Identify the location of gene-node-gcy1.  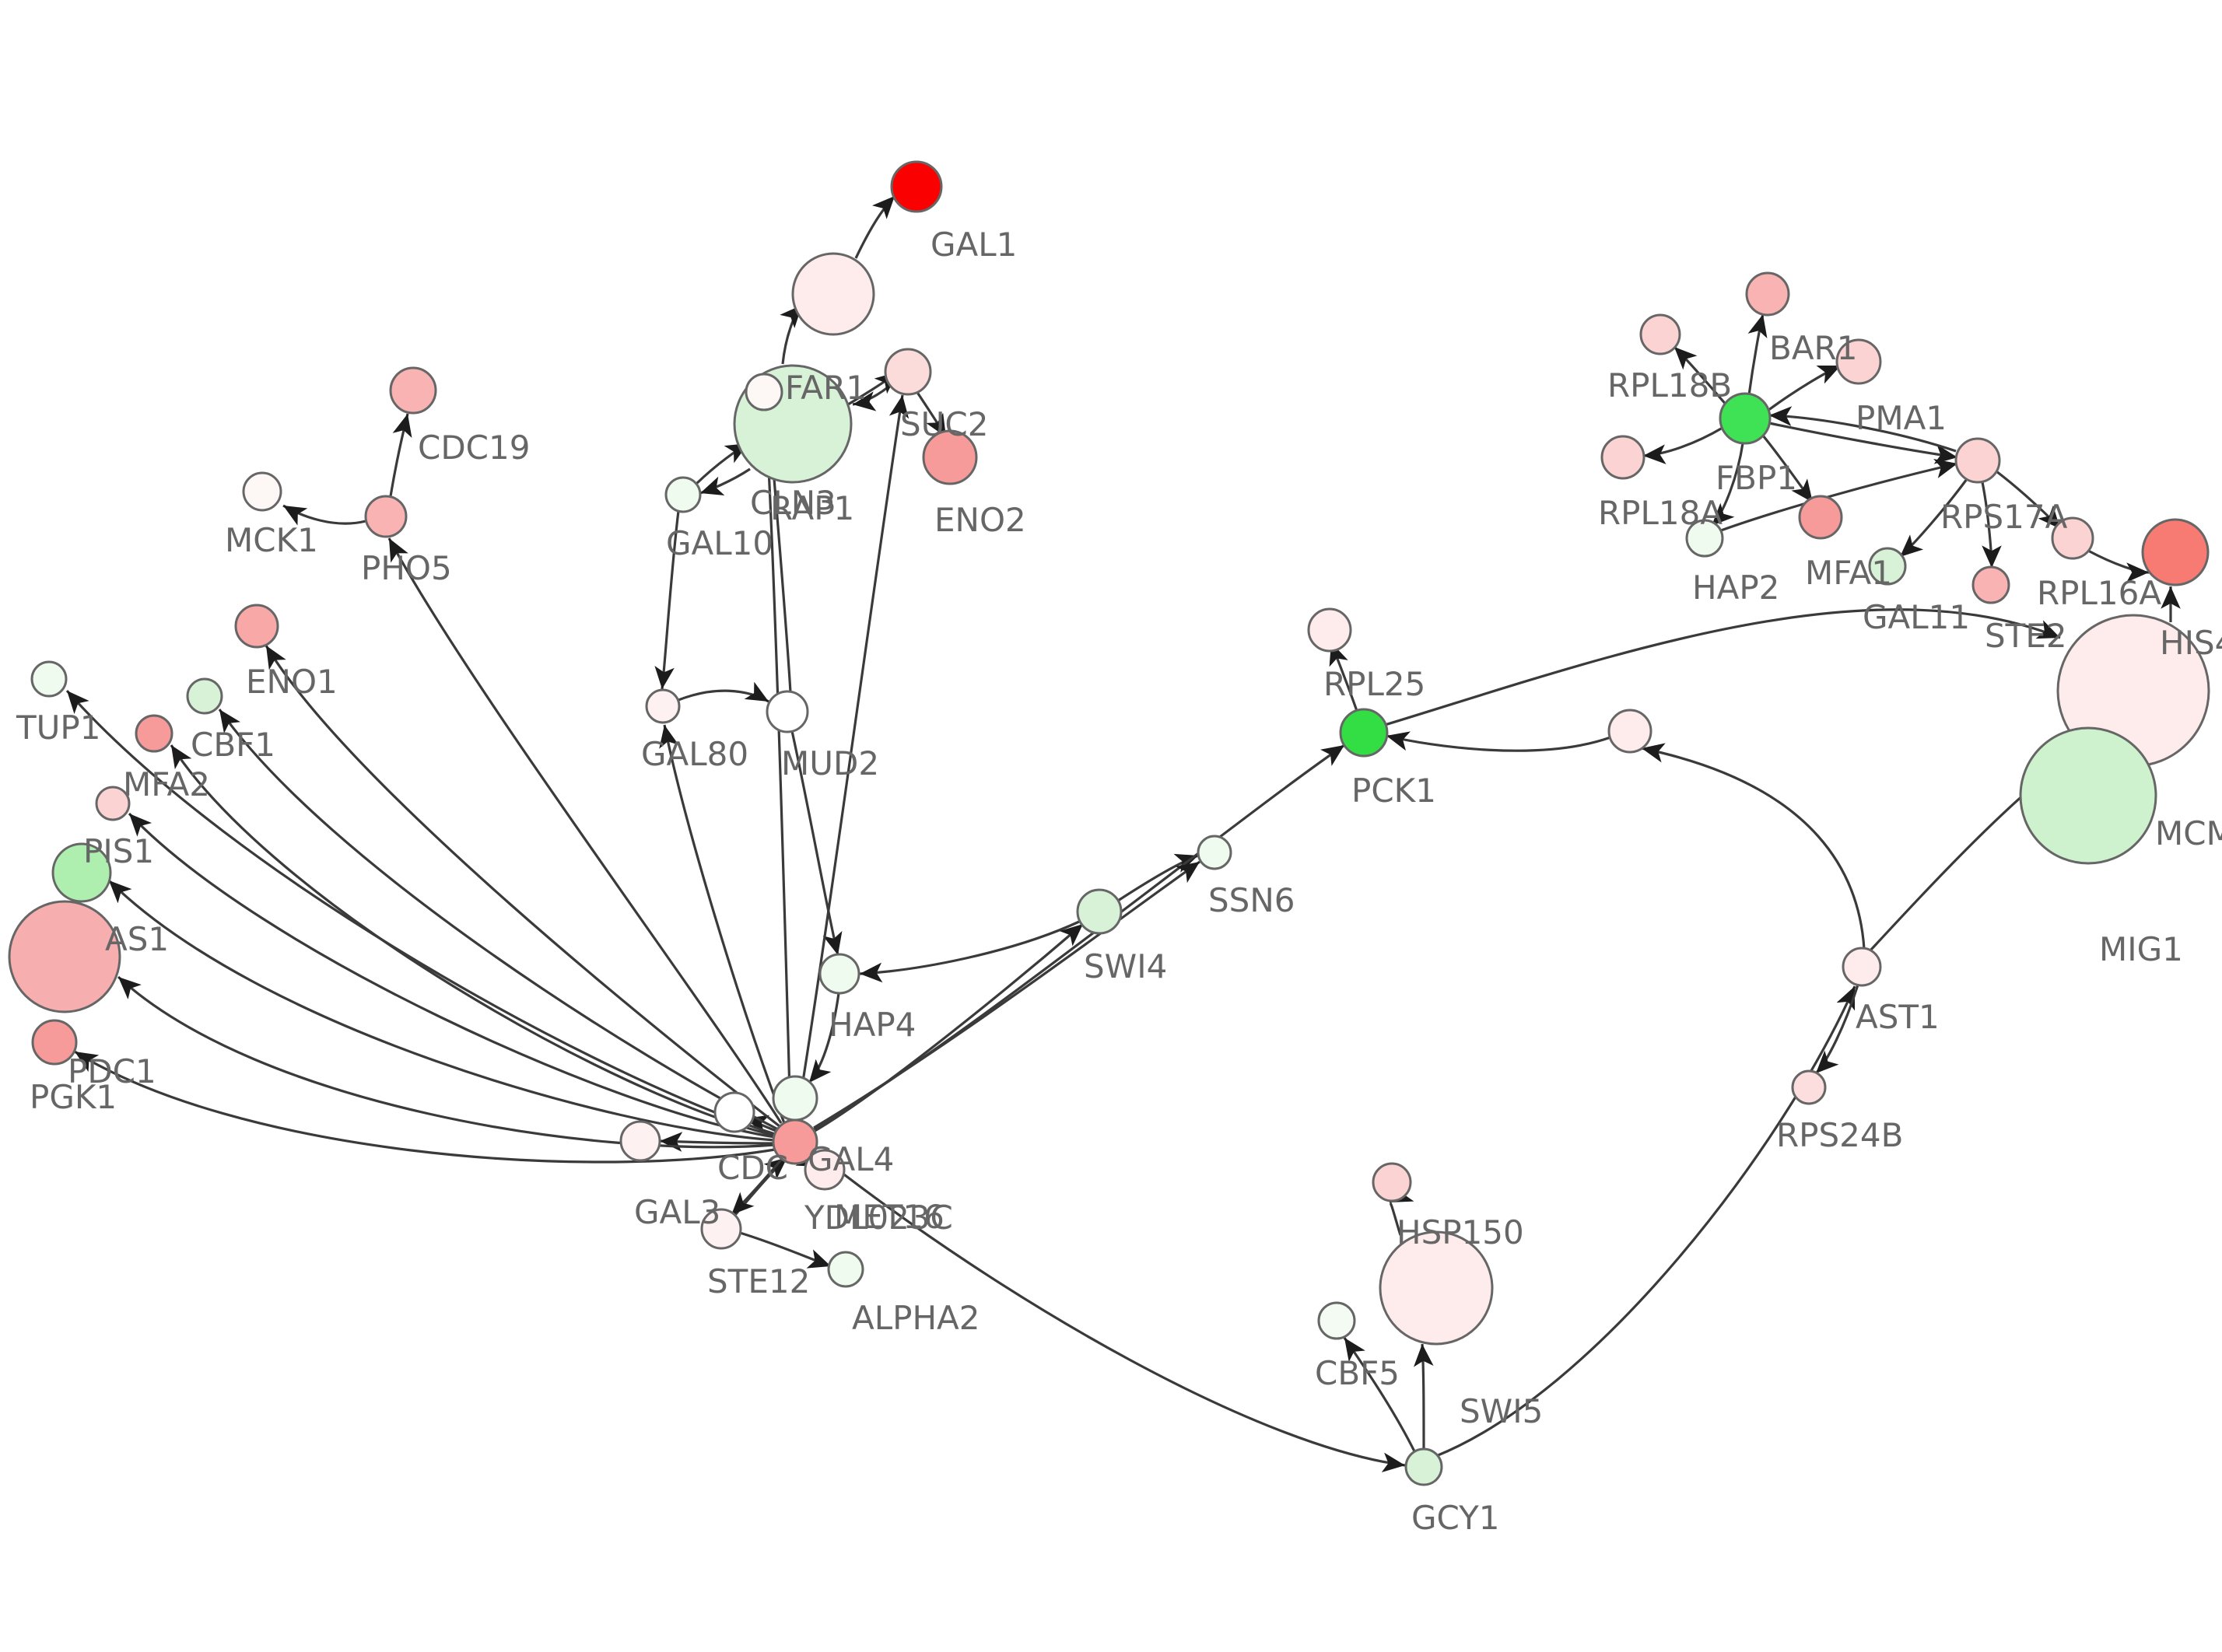
(1423, 1467).